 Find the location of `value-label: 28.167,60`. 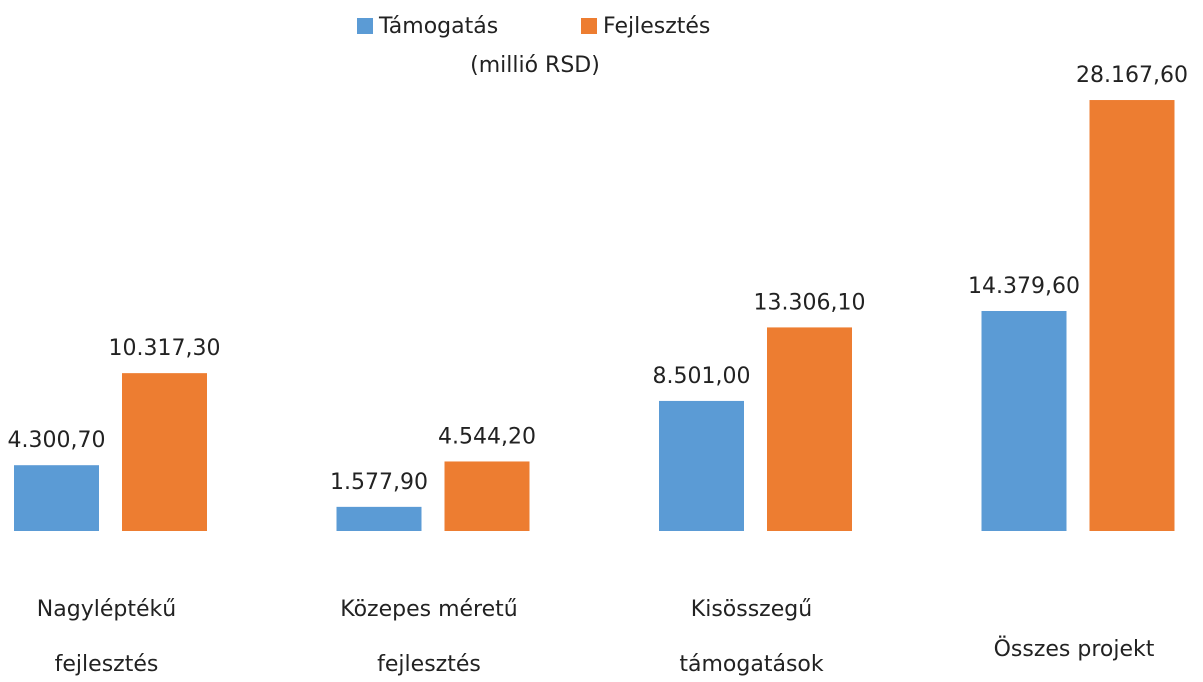

value-label: 28.167,60 is located at coordinates (1132, 75).